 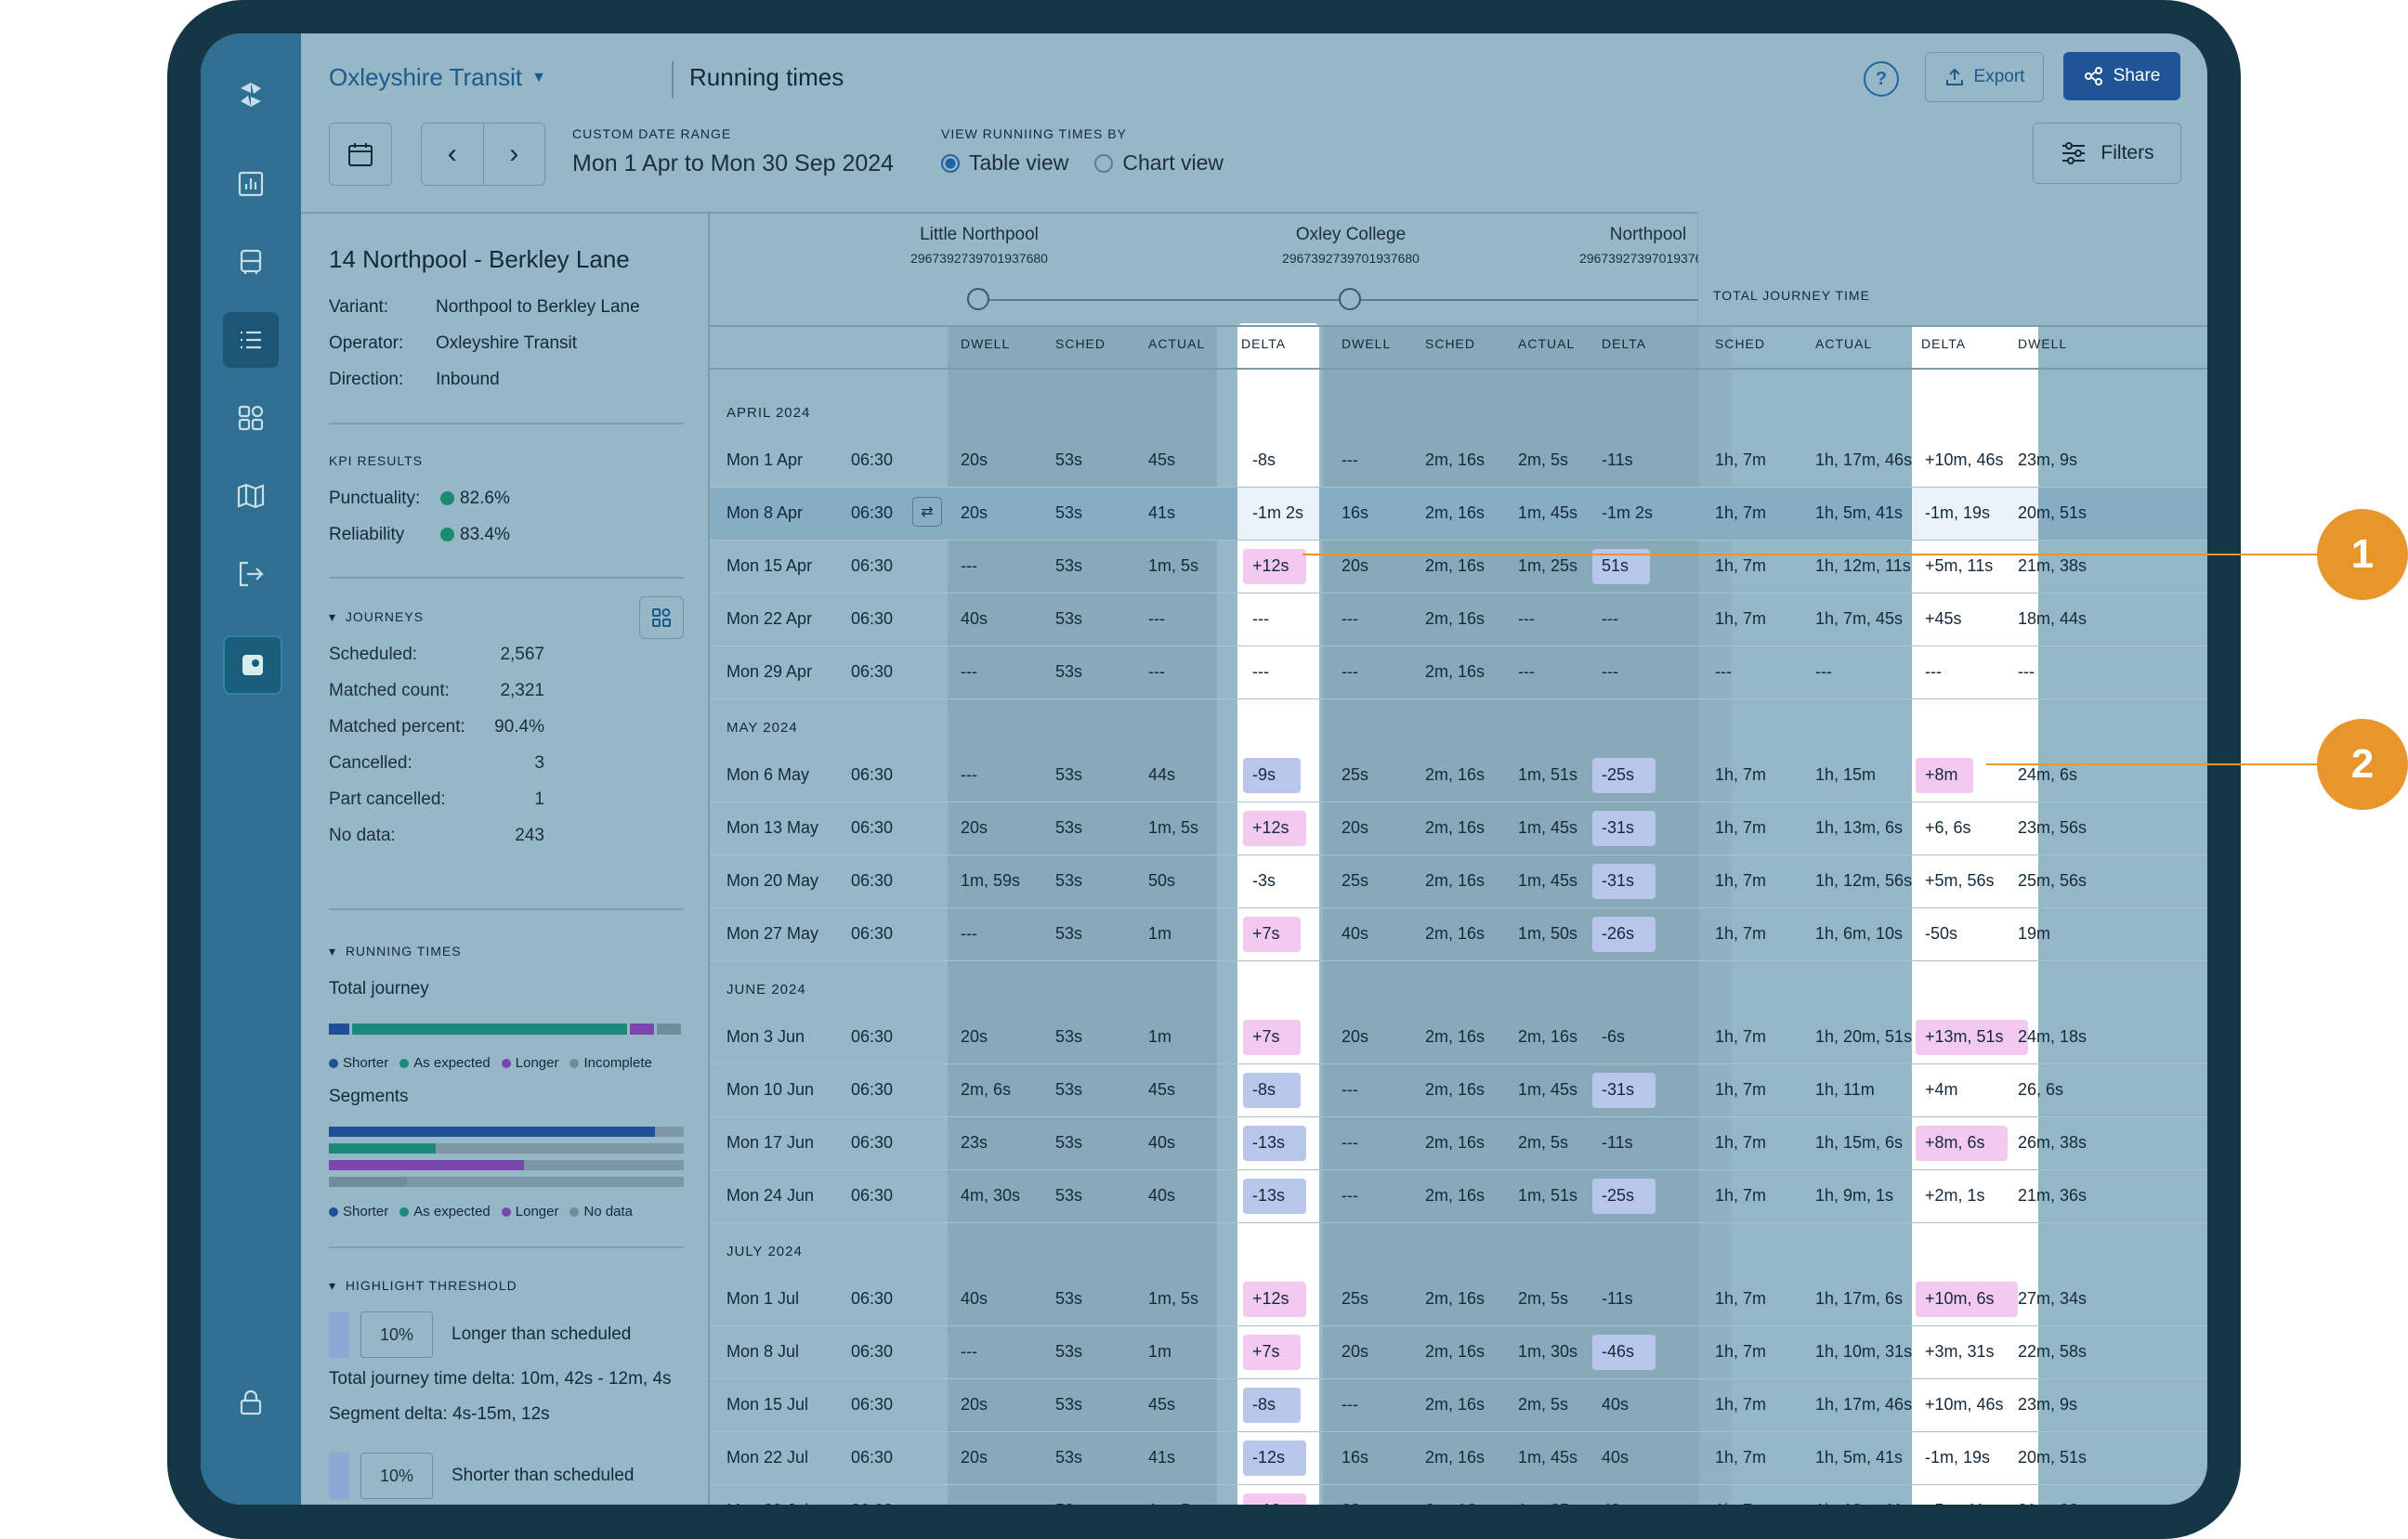 I want to click on map-icon, so click(x=251, y=496).